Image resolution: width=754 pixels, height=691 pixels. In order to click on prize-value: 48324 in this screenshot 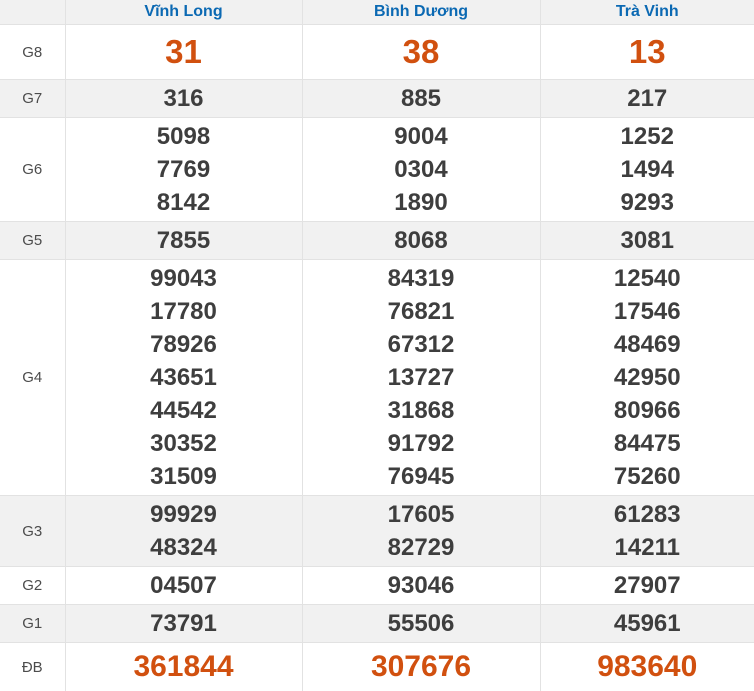, I will do `click(184, 547)`.